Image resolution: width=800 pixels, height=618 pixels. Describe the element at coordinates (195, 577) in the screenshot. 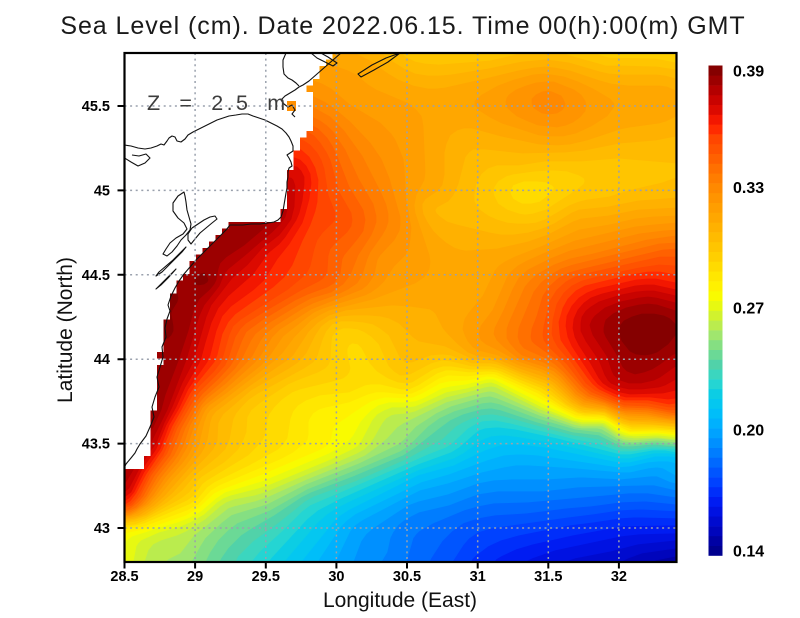

I see `svg-text: 29` at that location.